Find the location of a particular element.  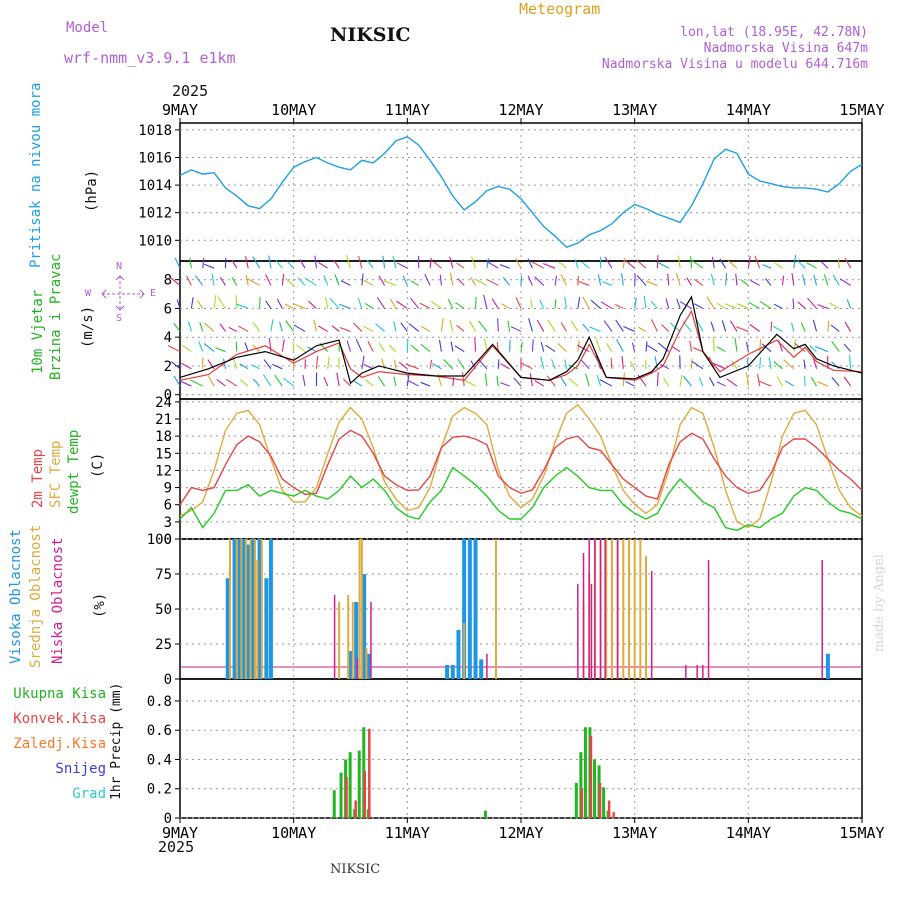

wind-gust-line is located at coordinates (521, 345).